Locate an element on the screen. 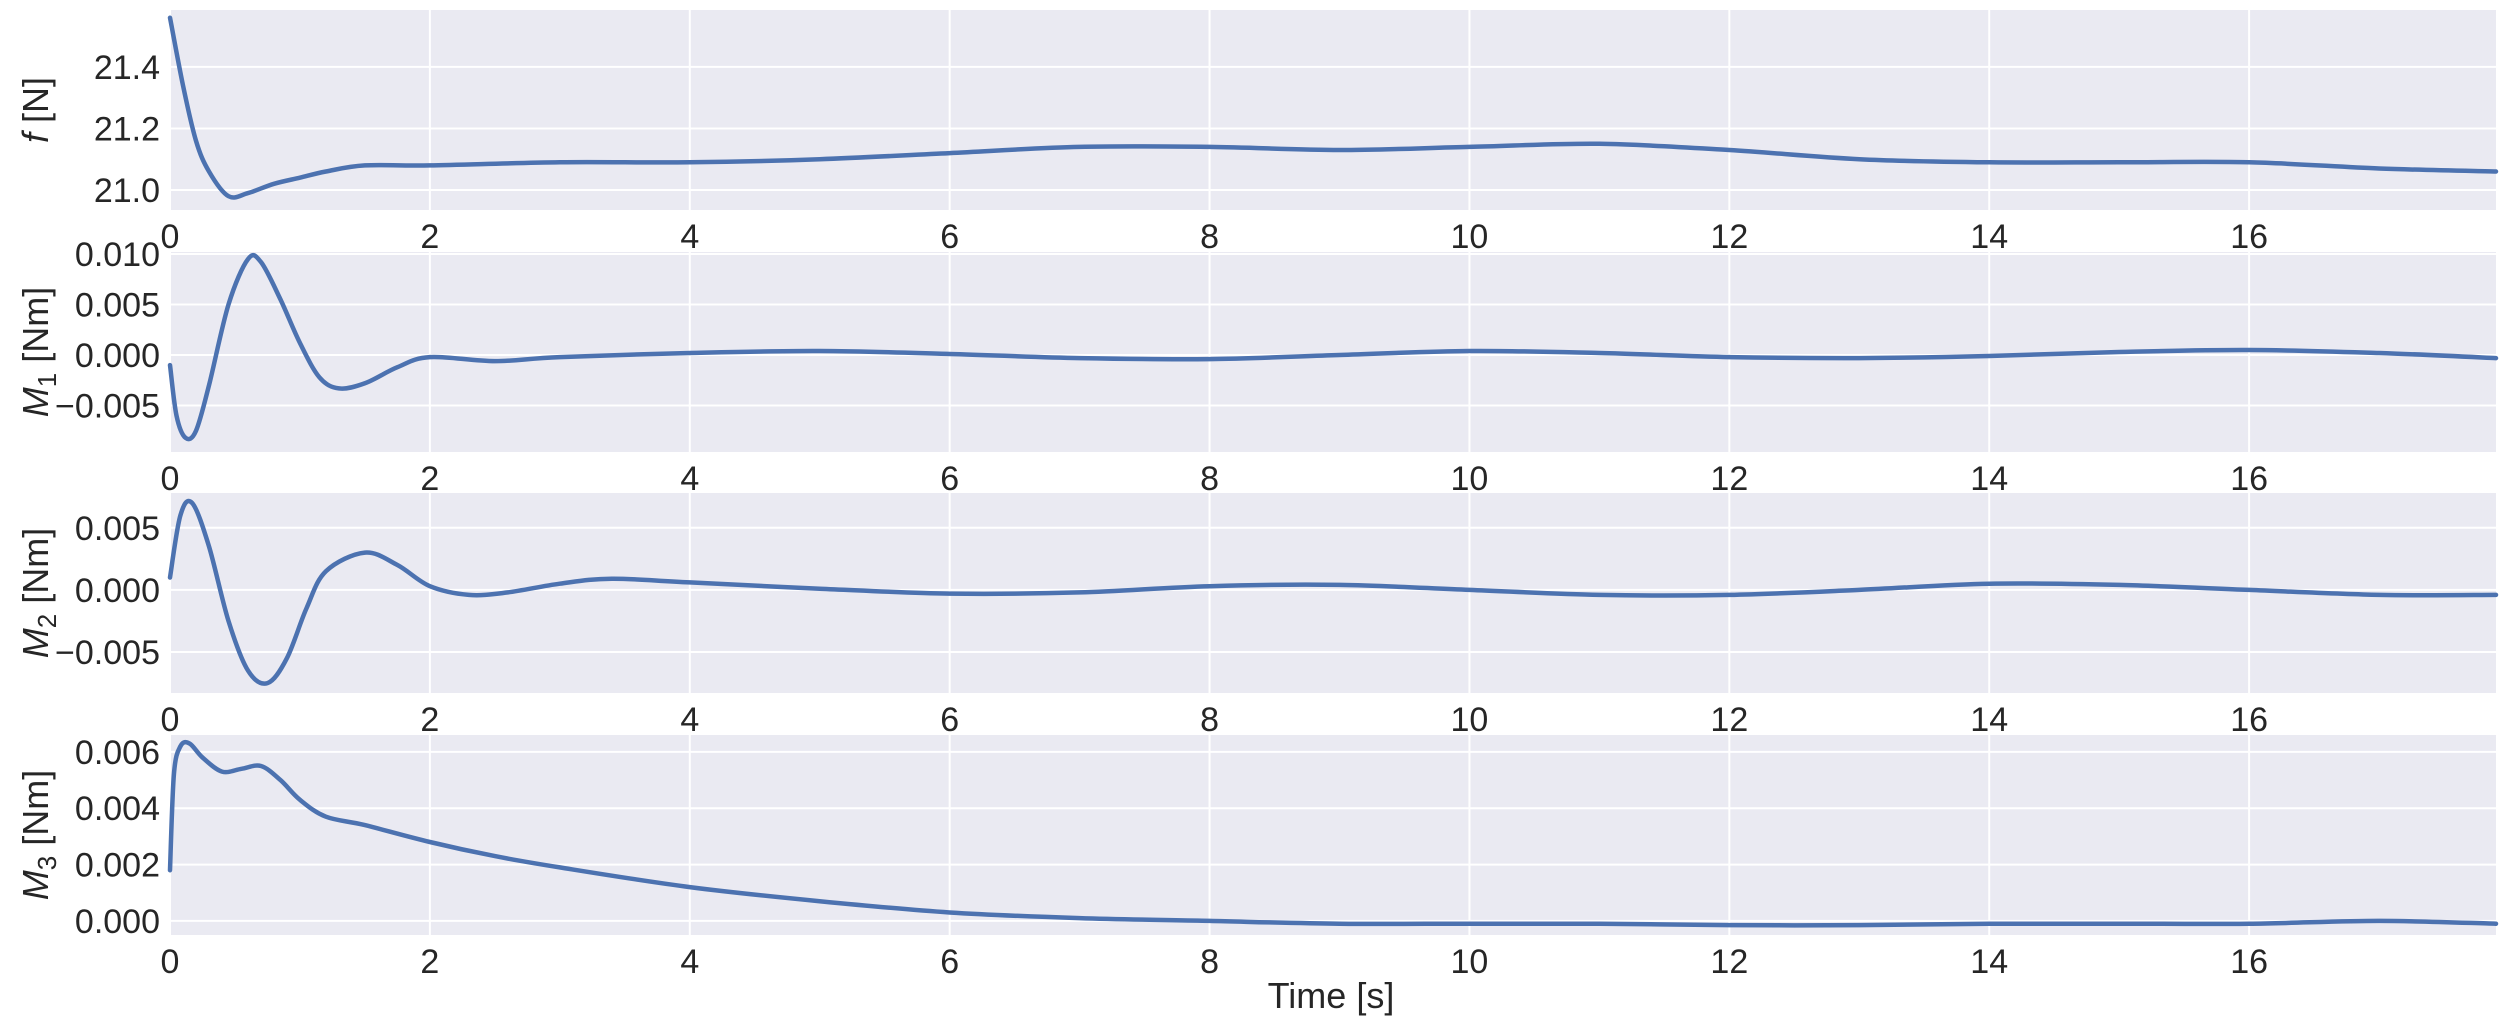  y-axis-label: M1 [Nm] is located at coordinates (38, 352).